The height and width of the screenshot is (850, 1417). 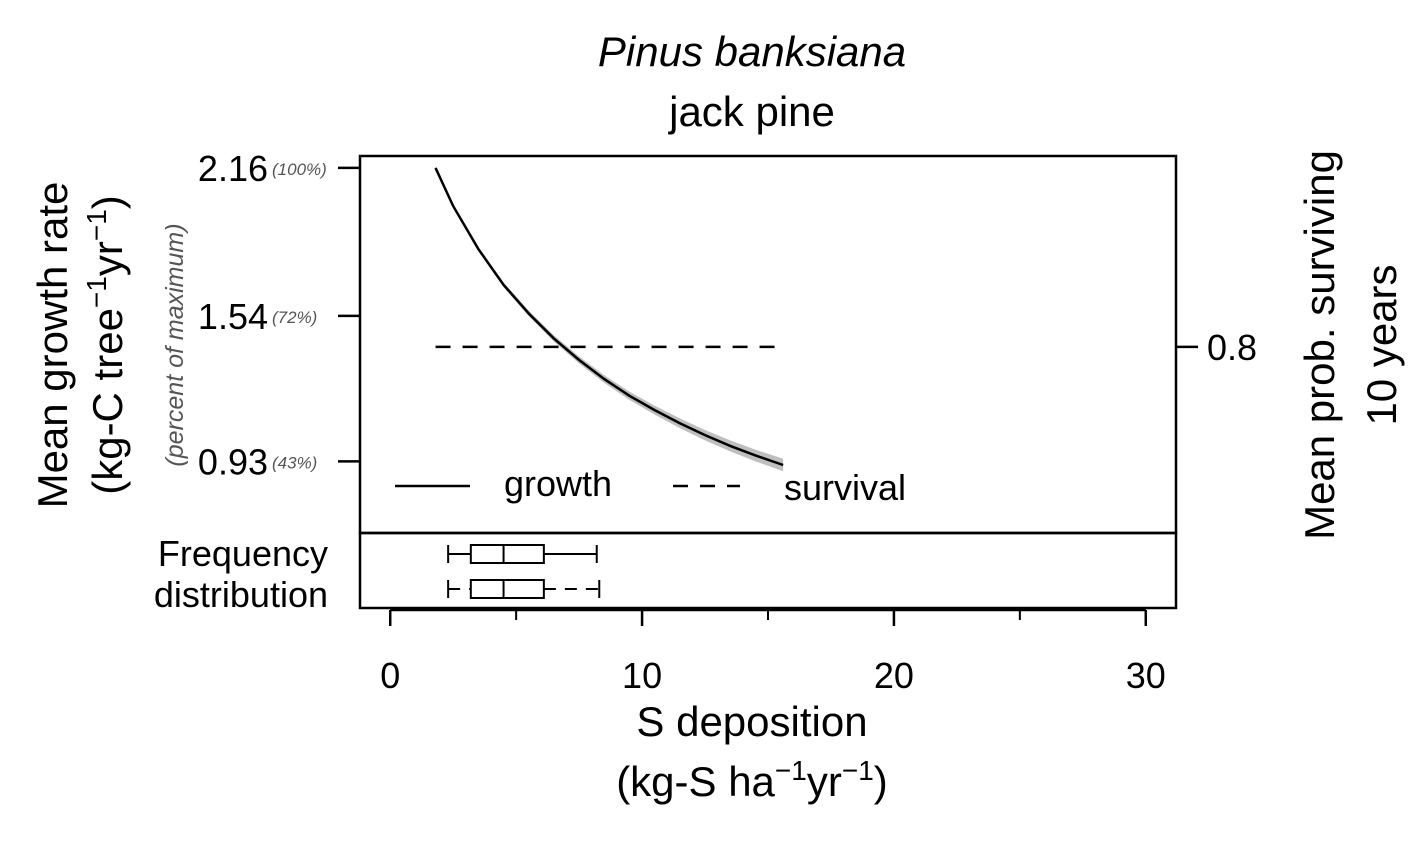 What do you see at coordinates (233, 316) in the screenshot?
I see `y-tick-label: 1.54` at bounding box center [233, 316].